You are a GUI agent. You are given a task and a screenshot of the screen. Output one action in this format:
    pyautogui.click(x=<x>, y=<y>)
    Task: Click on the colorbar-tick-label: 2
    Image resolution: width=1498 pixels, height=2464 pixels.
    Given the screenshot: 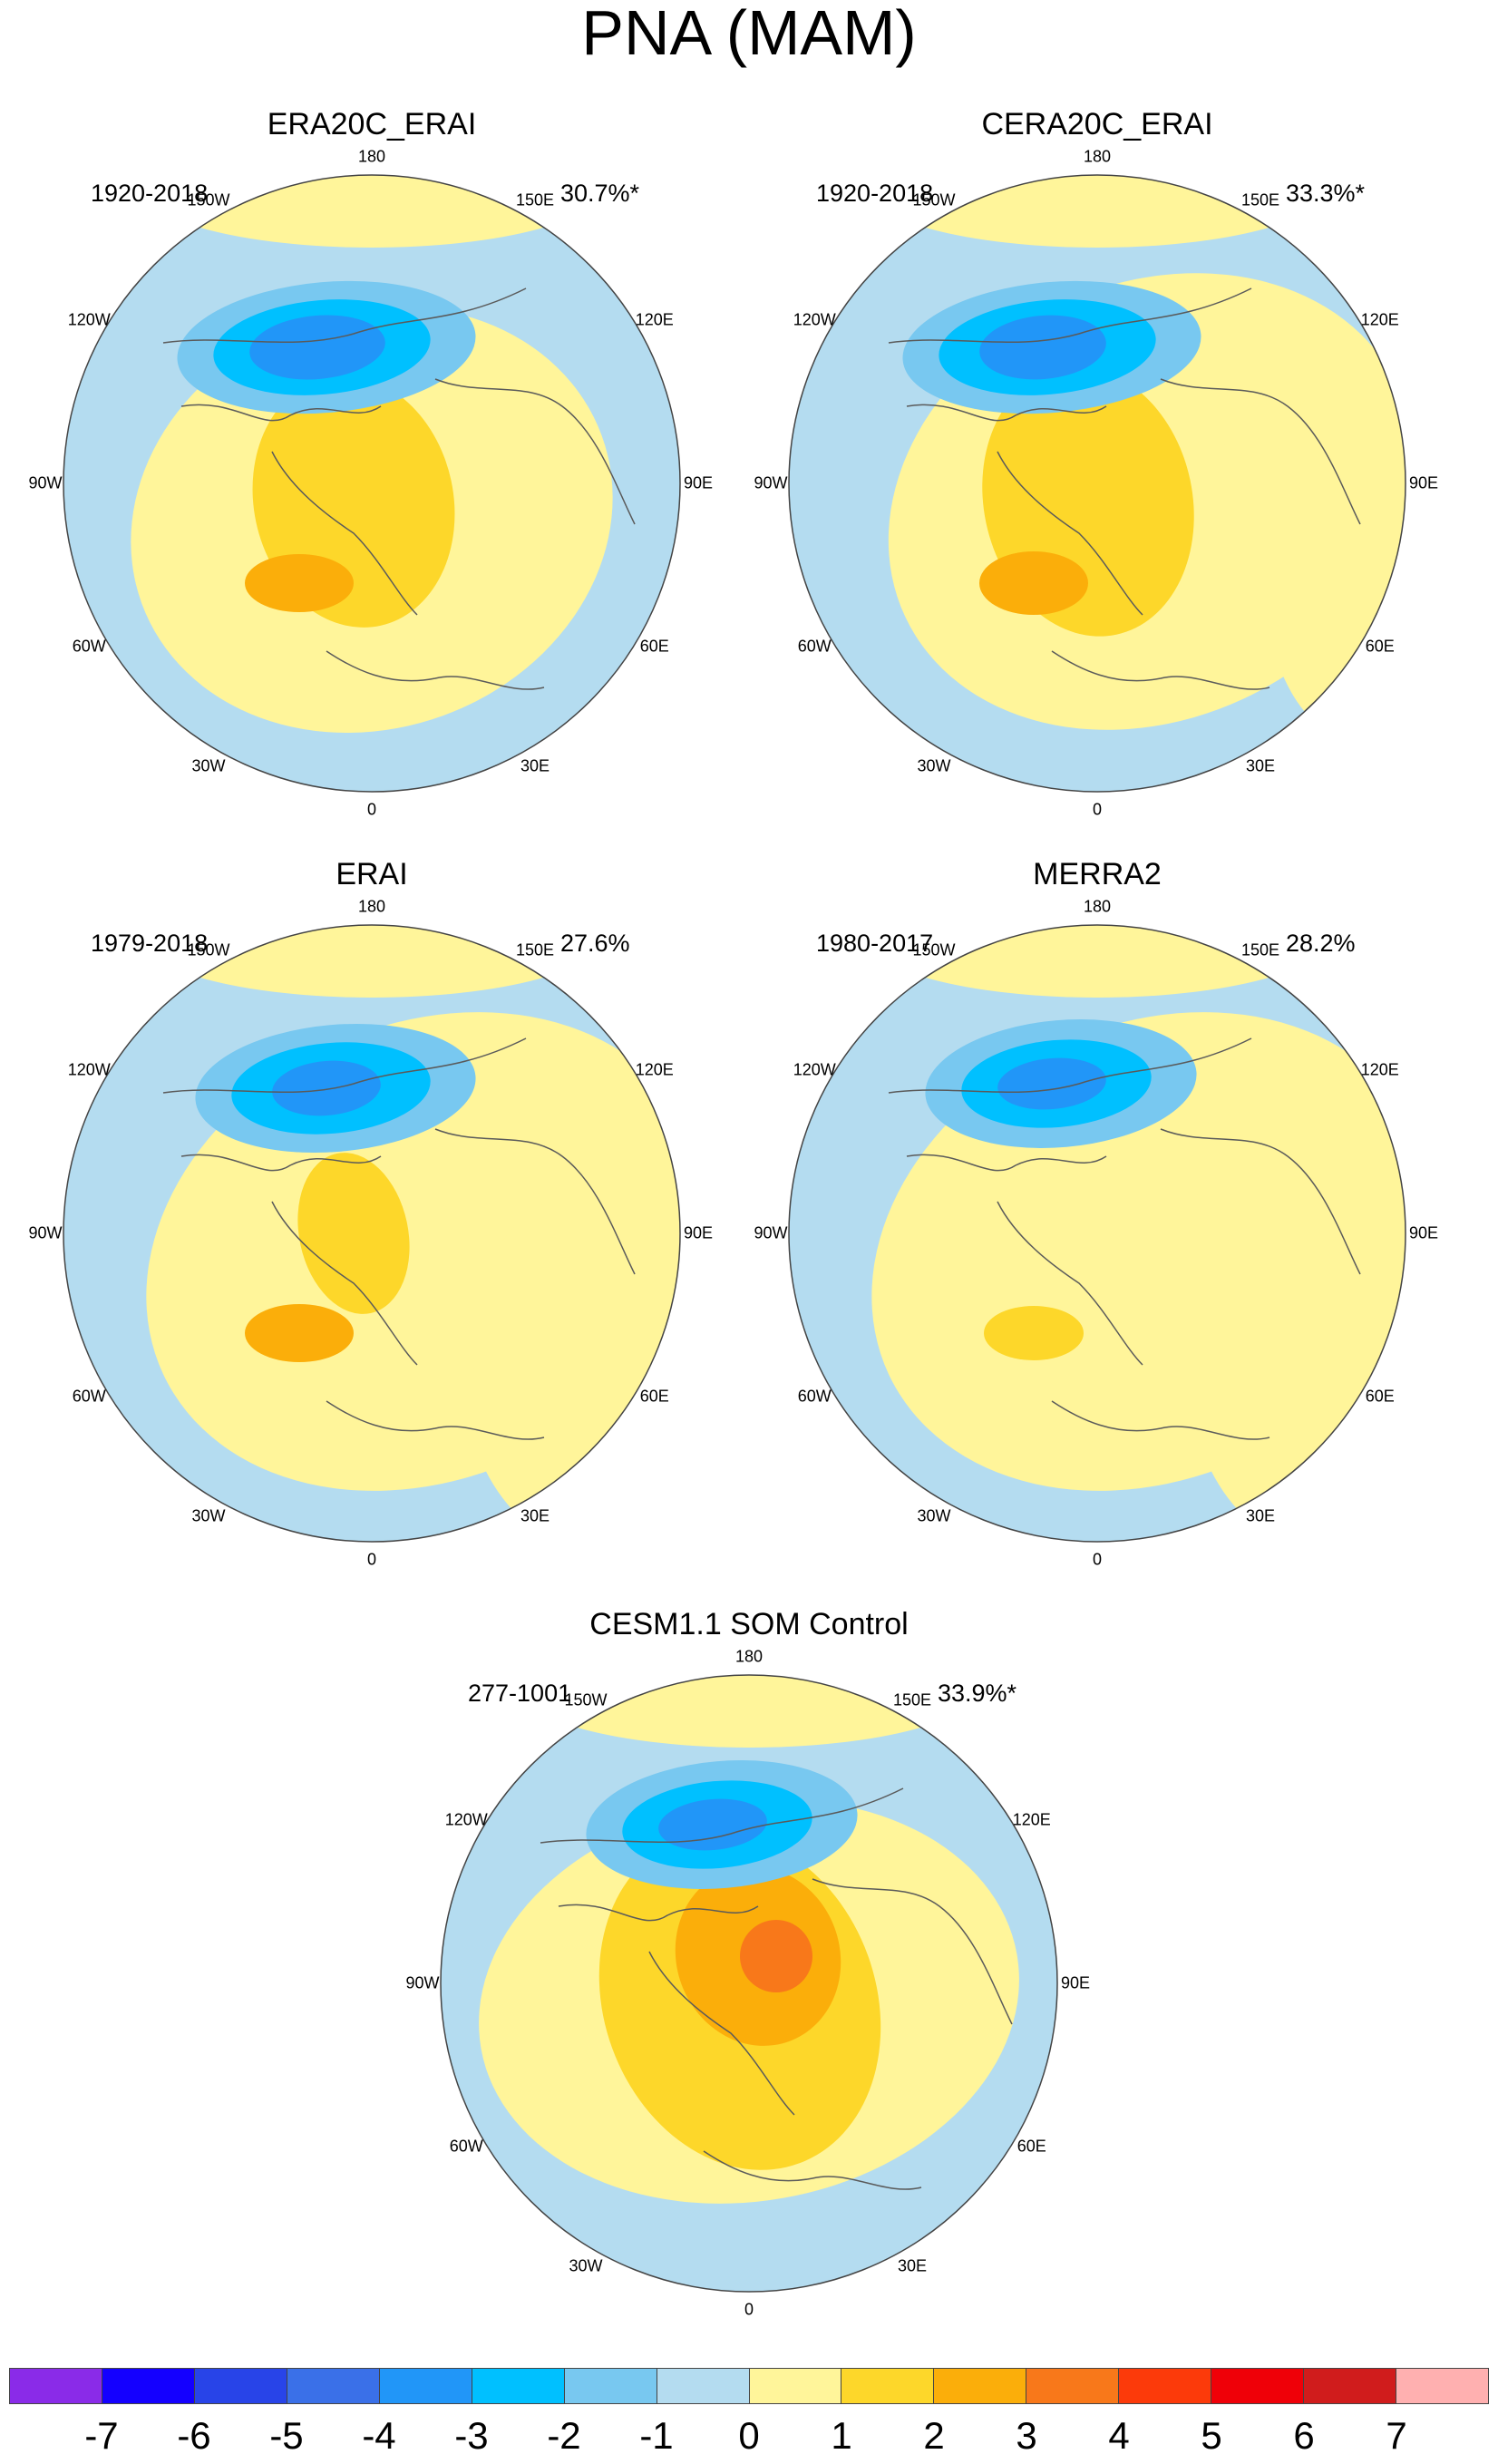 What is the action you would take?
    pyautogui.click(x=934, y=2435)
    